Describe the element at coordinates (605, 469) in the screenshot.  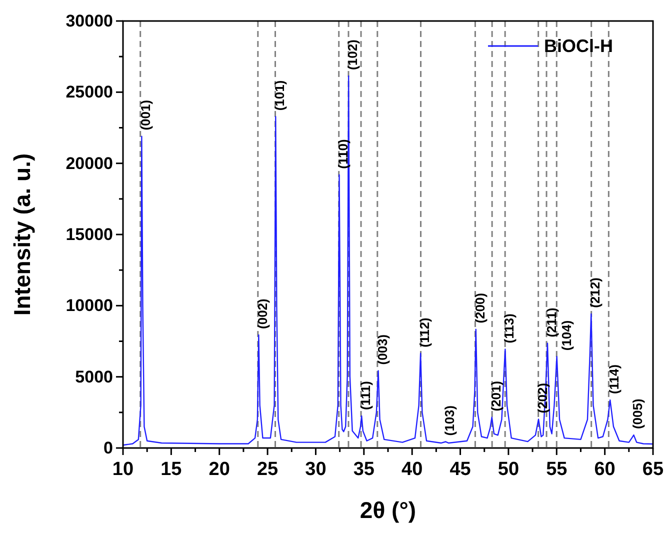
I see `x-tick-label: 60` at that location.